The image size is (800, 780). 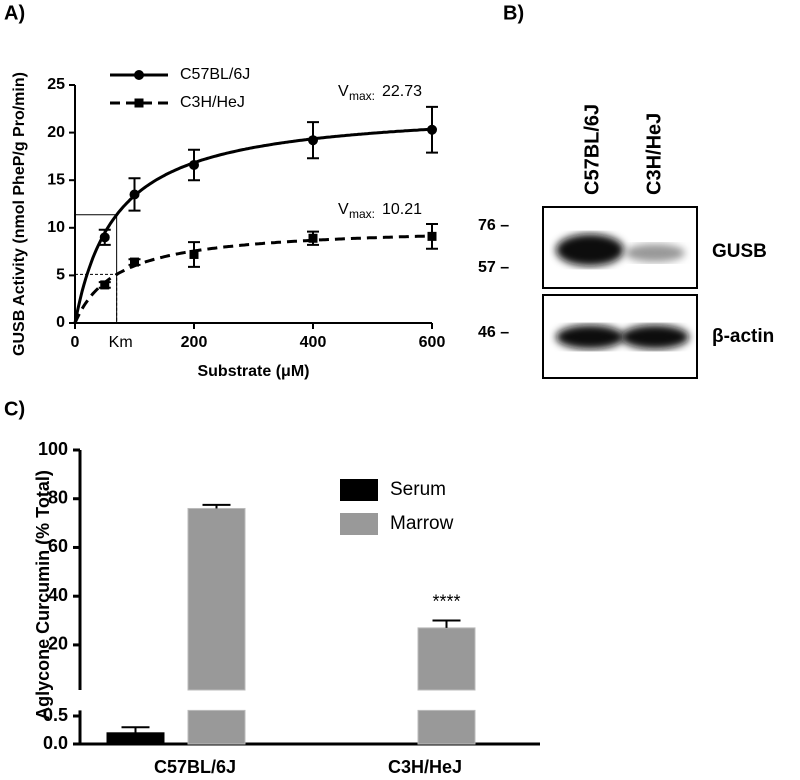 What do you see at coordinates (121, 342) in the screenshot?
I see `km-label: Km` at bounding box center [121, 342].